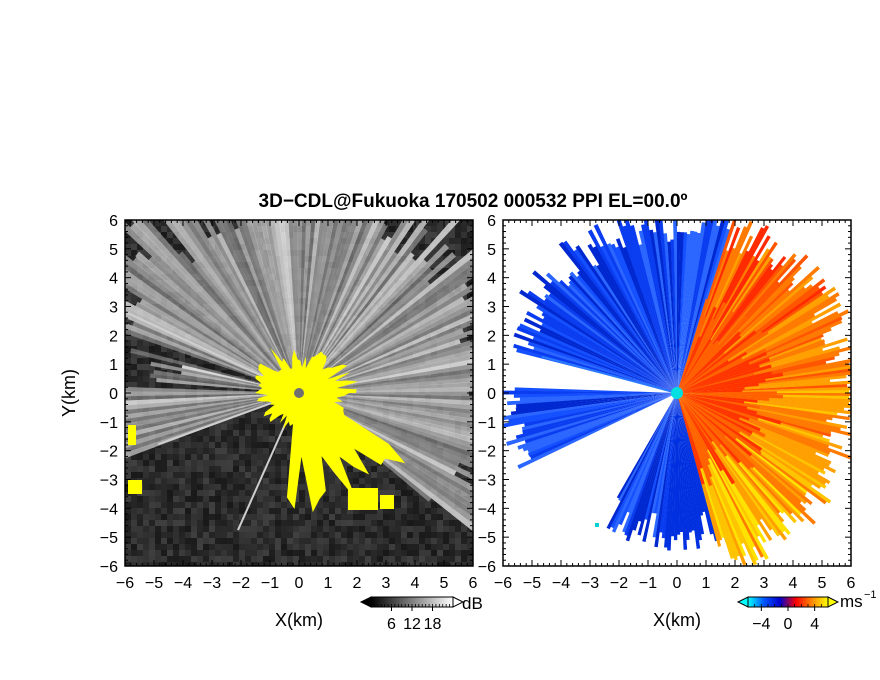  Describe the element at coordinates (412, 624) in the screenshot. I see `colorbar-tick-label: 12` at that location.